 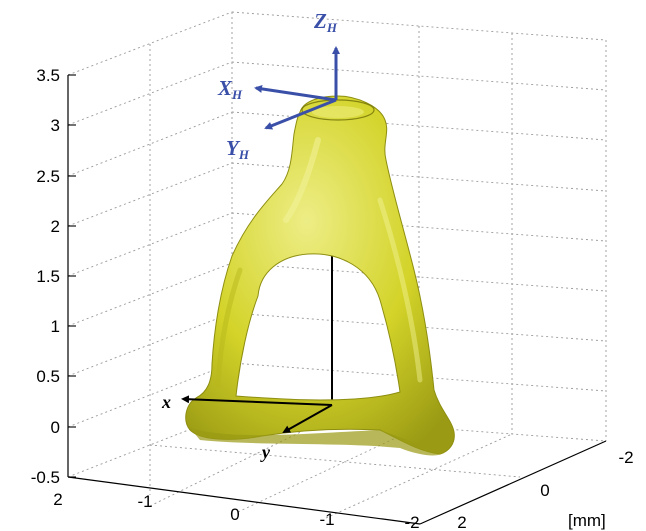 I want to click on y-tick-labels: -2 0 2 [mm], so click(x=545, y=489).